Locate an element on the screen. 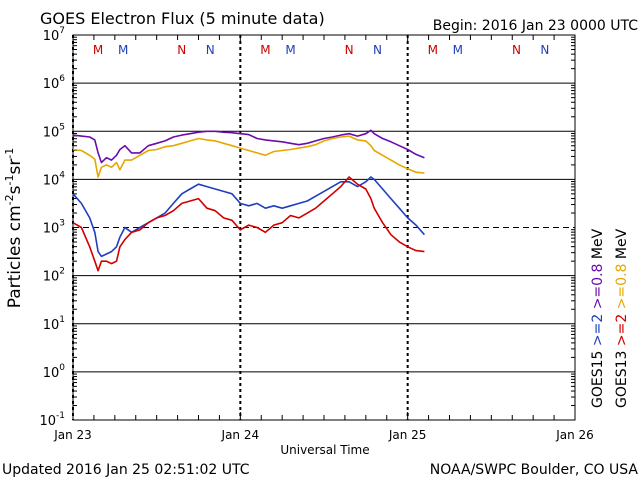 This screenshot has width=640, height=480. x-tick-label: Jan 23 is located at coordinates (72, 435).